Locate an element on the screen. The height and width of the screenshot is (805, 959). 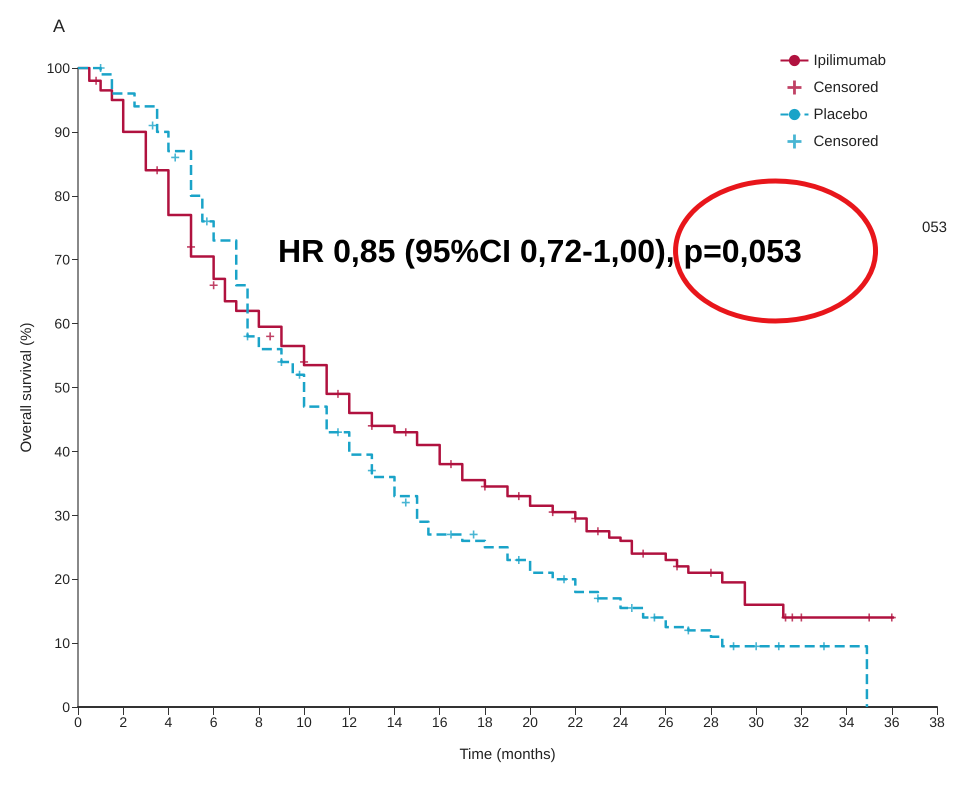
chart-title: A is located at coordinates (59, 26).